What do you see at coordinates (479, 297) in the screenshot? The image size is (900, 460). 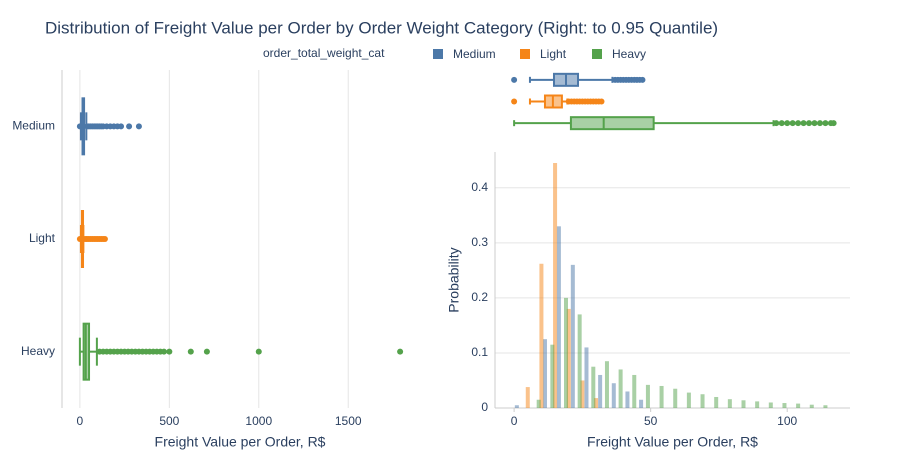 I see `y-tick-label: 0.2` at bounding box center [479, 297].